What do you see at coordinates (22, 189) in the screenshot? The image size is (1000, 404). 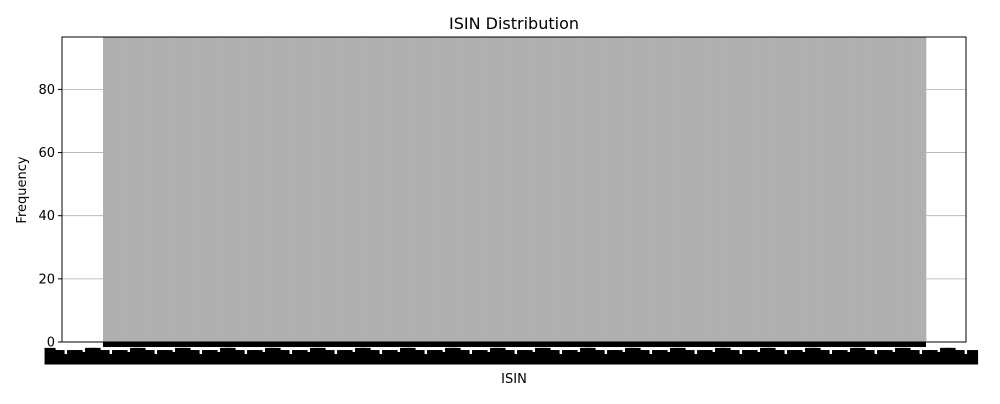 I see `y-axis-label: Frequency` at bounding box center [22, 189].